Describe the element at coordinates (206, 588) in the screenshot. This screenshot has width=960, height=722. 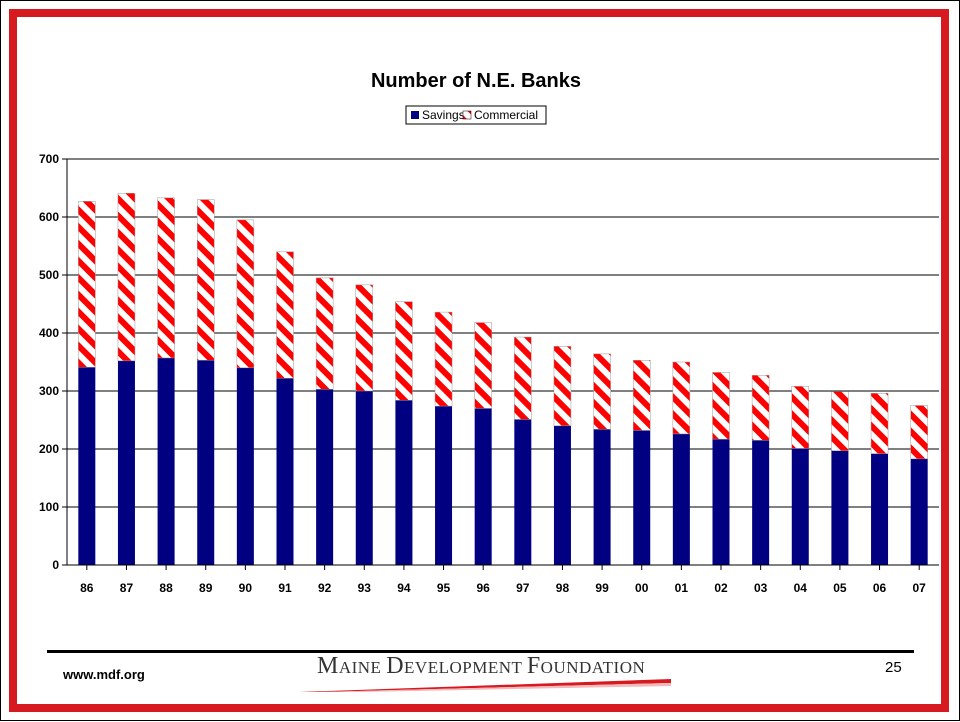
I see `x-tick-label: 89` at that location.